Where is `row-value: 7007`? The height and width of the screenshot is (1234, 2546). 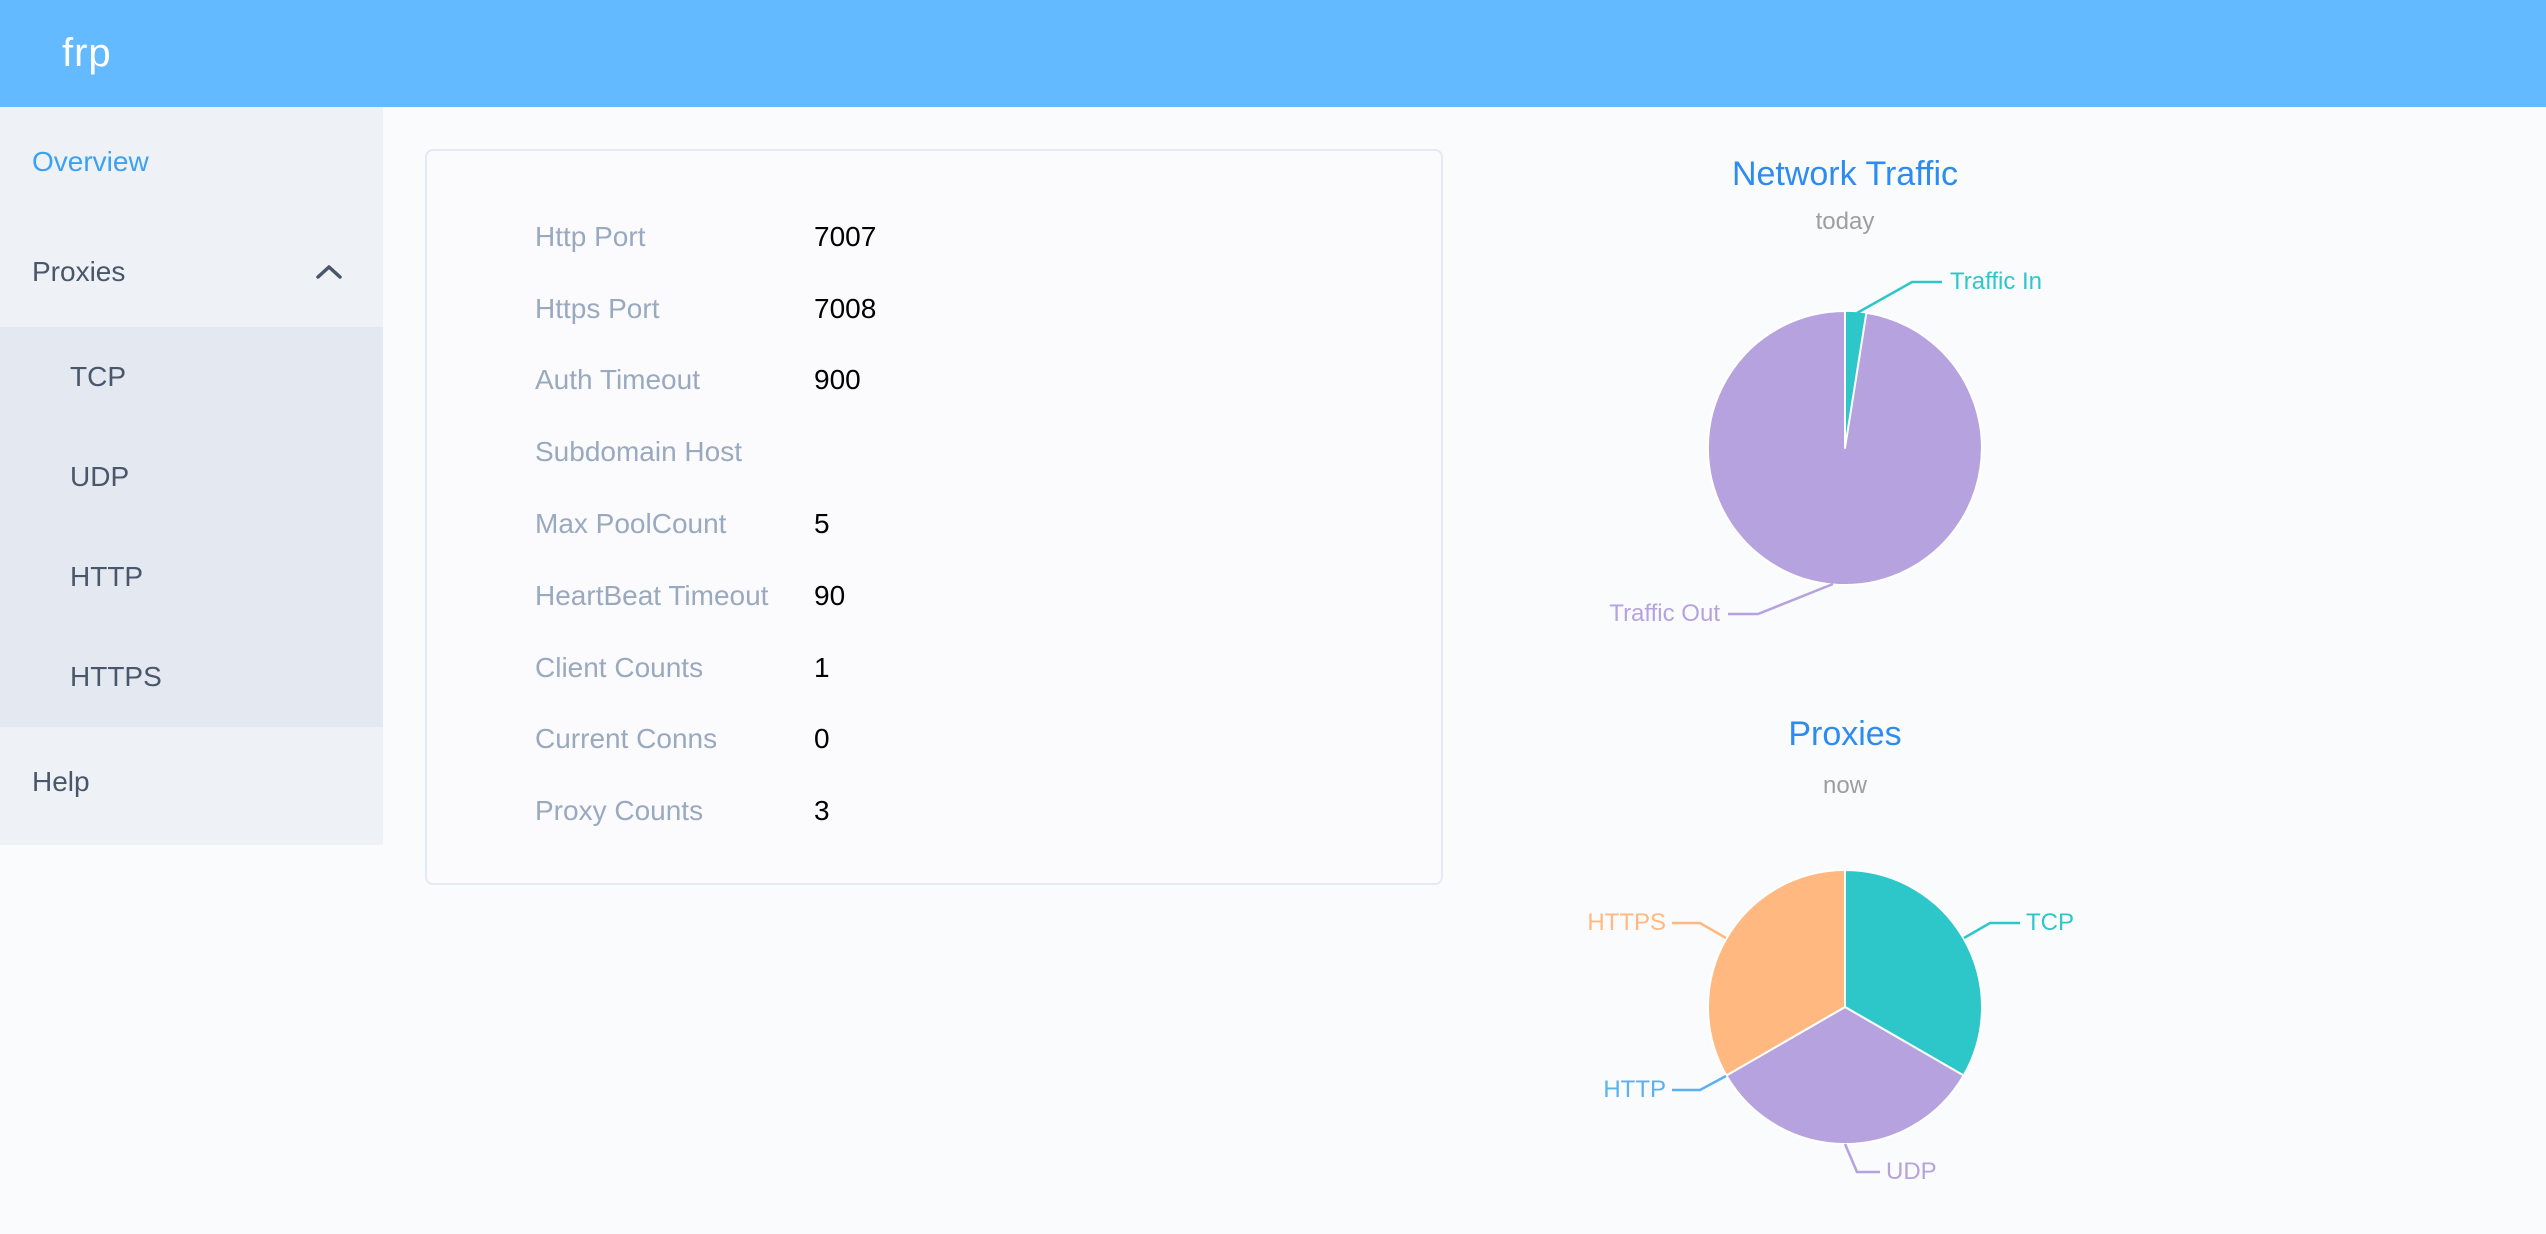 row-value: 7007 is located at coordinates (845, 236).